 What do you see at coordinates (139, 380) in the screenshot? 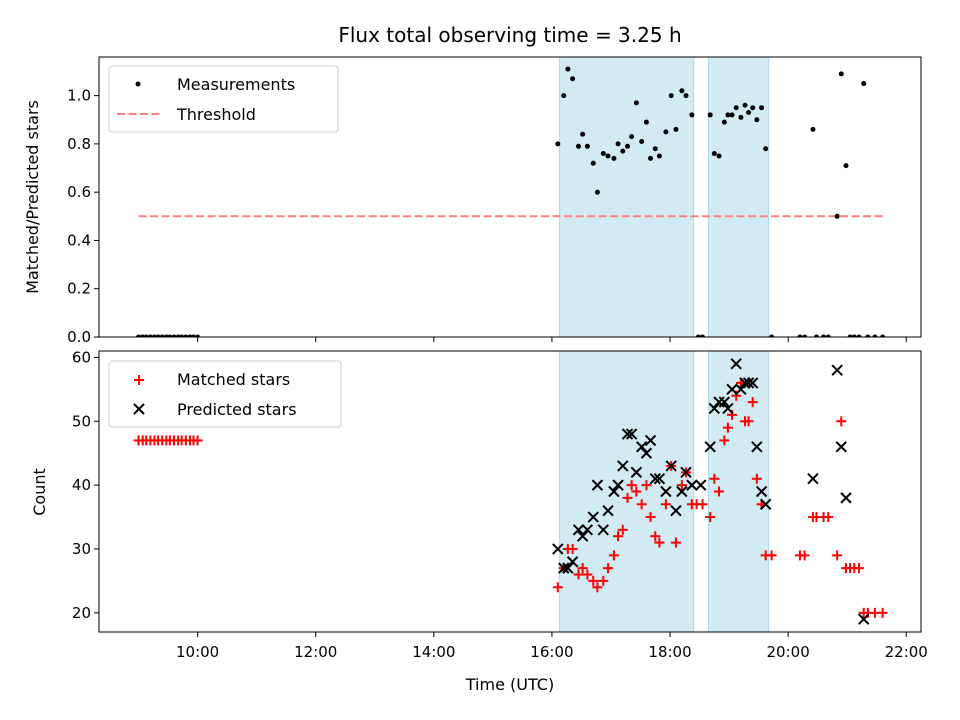
I see `legend-matched-marker` at bounding box center [139, 380].